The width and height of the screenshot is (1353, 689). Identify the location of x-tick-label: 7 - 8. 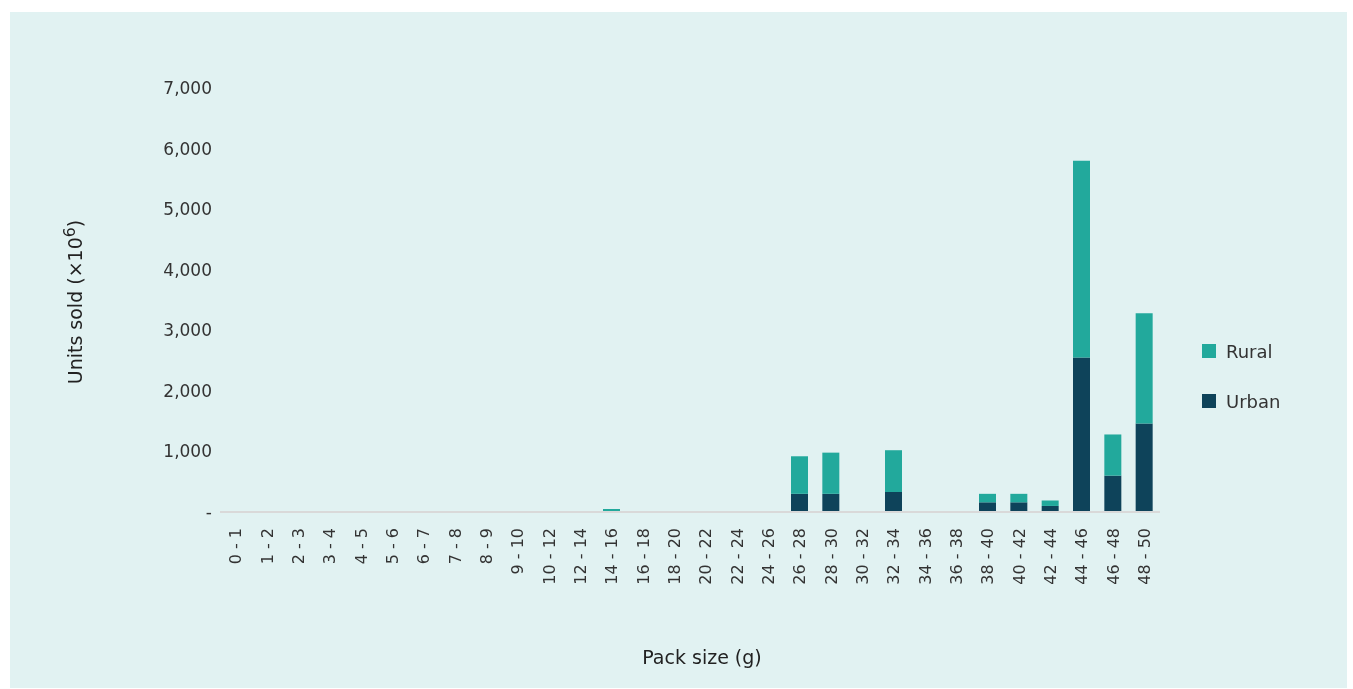
(455, 546).